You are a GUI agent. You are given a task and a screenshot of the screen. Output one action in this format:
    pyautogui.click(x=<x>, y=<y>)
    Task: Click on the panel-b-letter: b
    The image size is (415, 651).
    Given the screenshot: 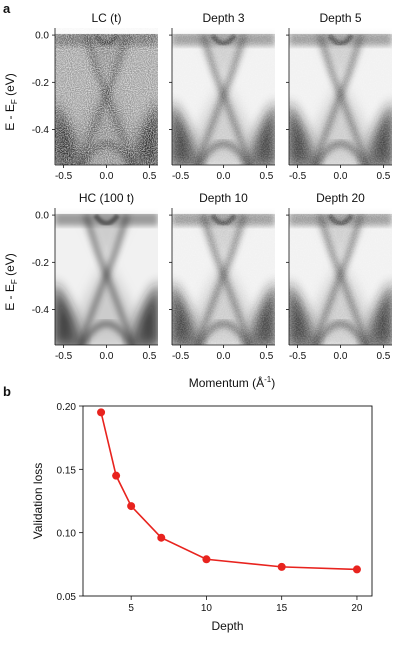 What is the action you would take?
    pyautogui.click(x=7, y=391)
    